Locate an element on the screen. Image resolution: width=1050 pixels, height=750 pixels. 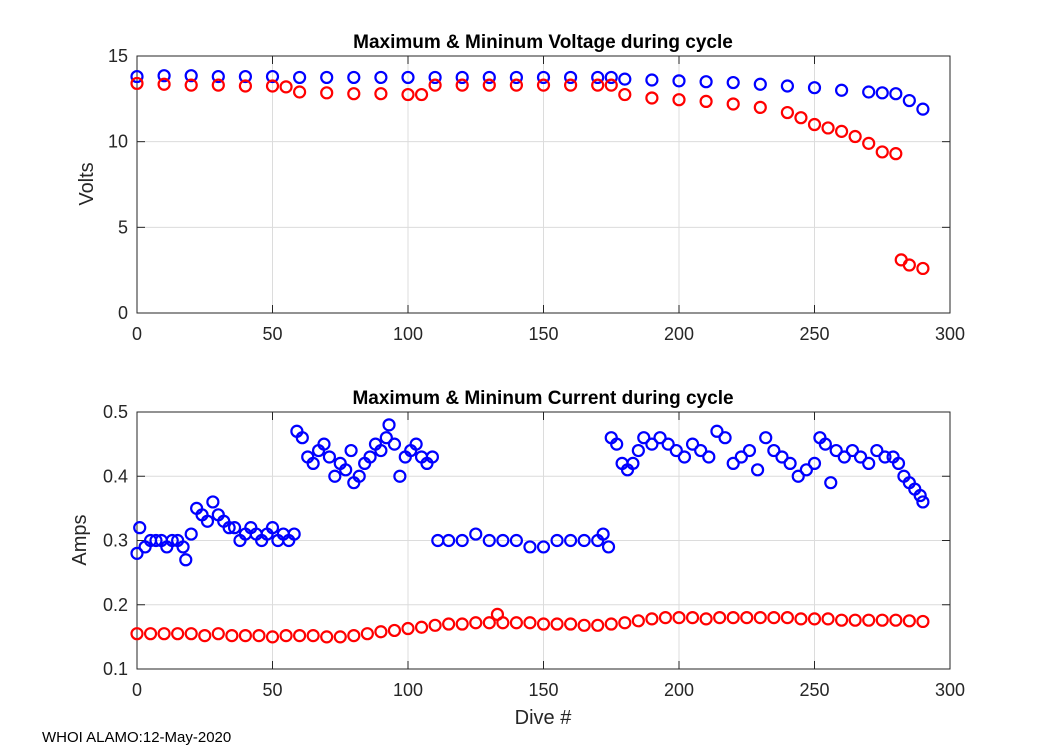
current-y-tick-label: 0.5 is located at coordinates (115, 412).